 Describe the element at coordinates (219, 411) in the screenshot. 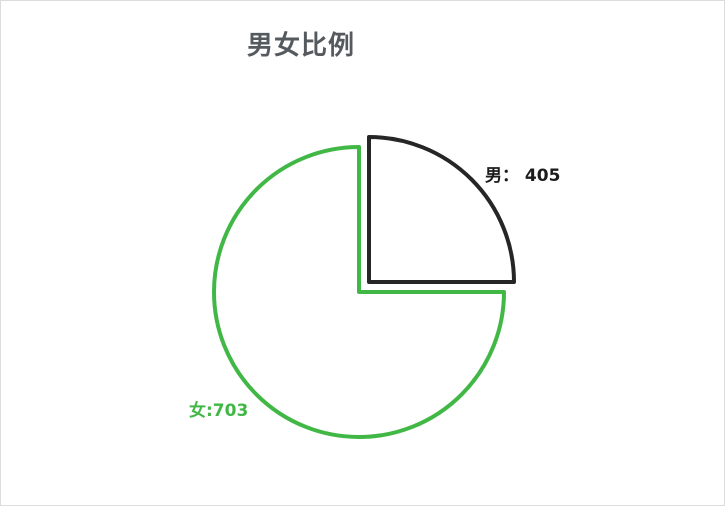

I see `pie-label-female: 女:703` at that location.